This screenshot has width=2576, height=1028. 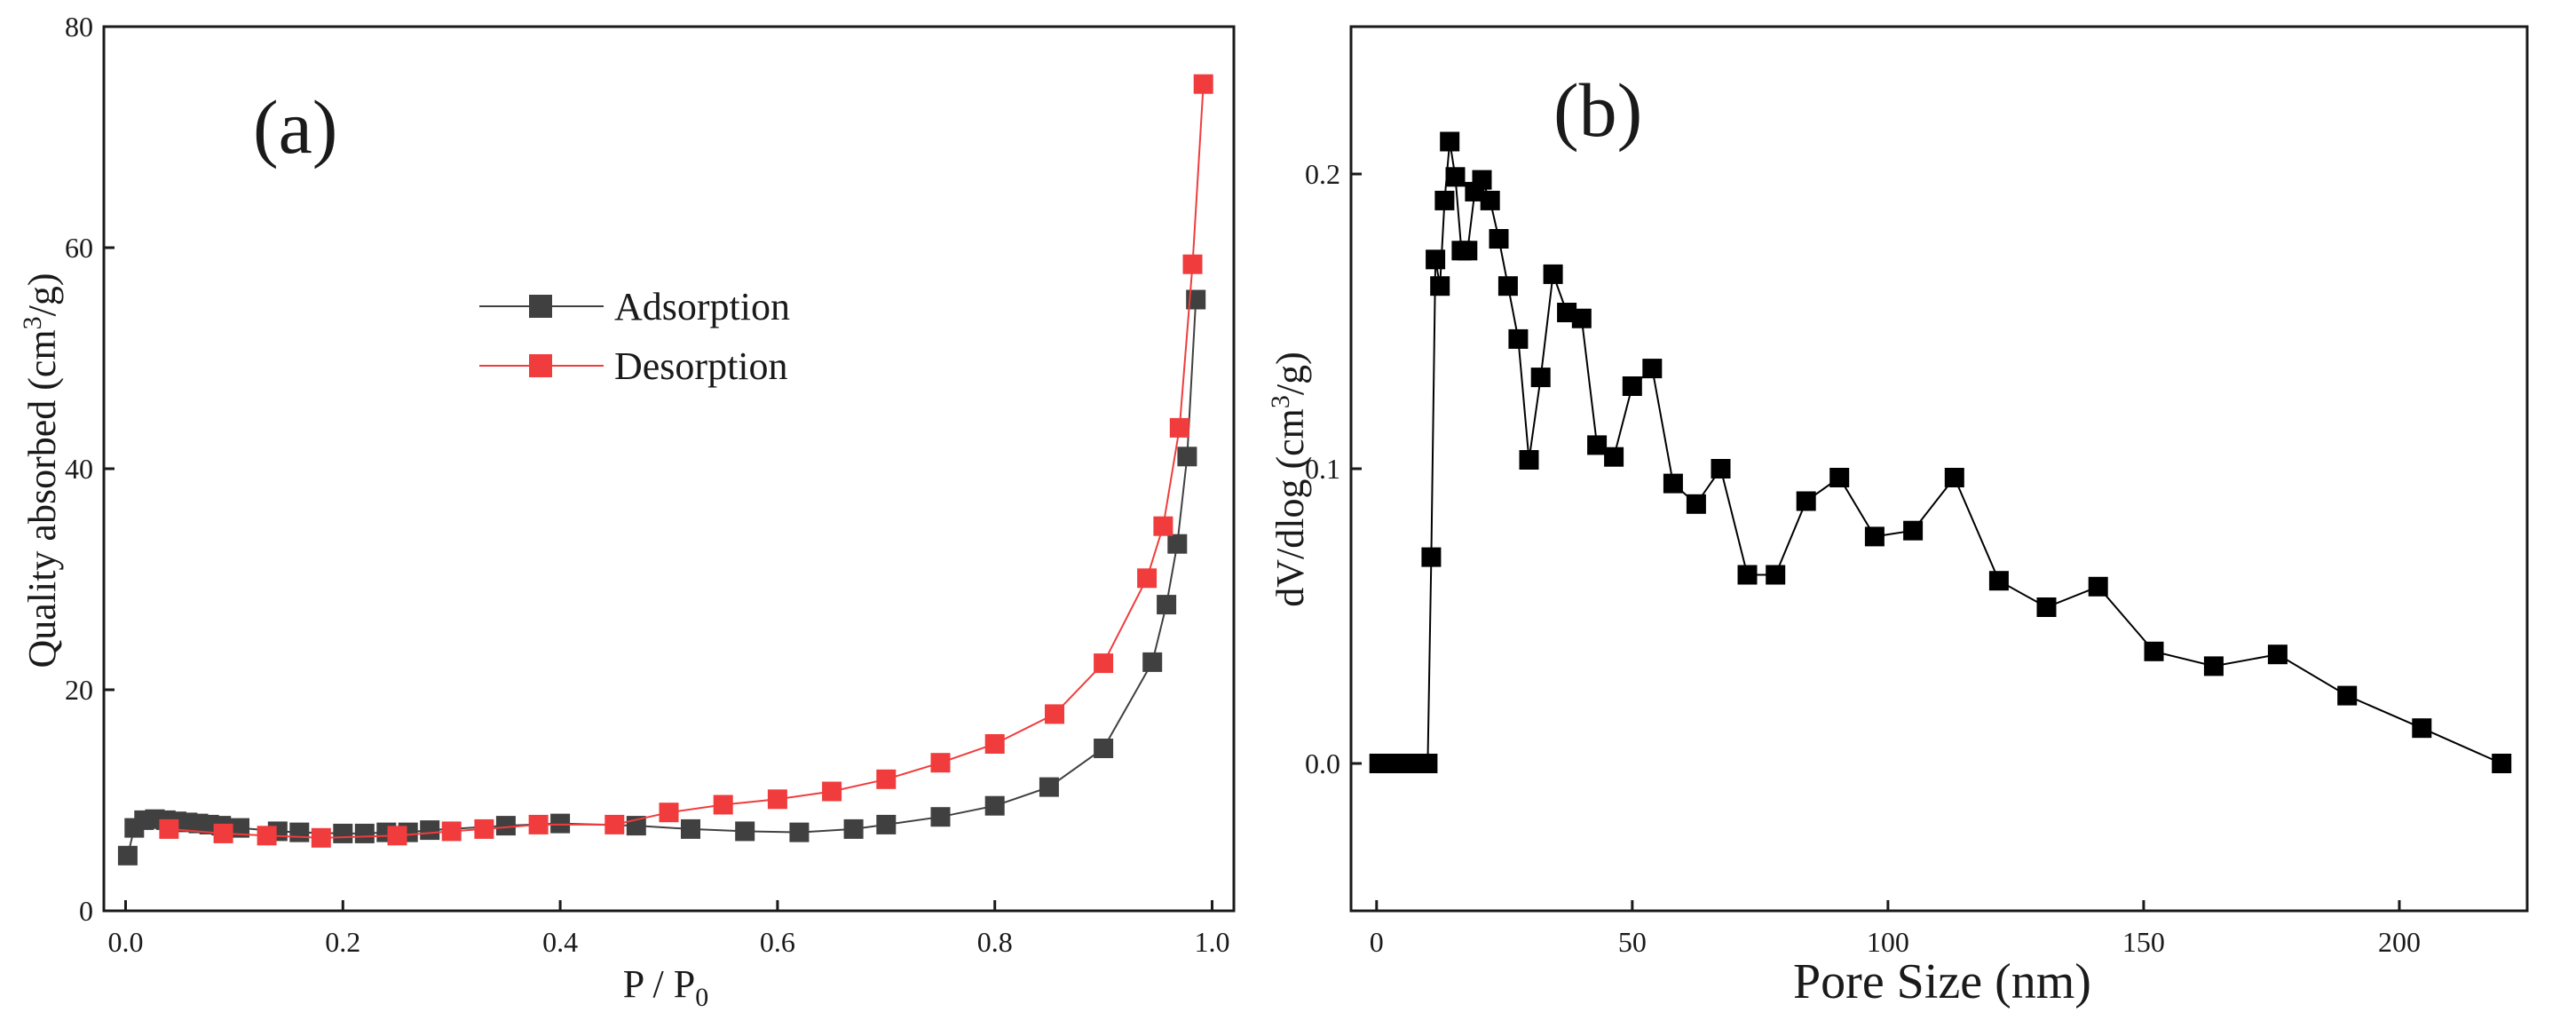 I want to click on legend-adsorption-marker, so click(x=540, y=306).